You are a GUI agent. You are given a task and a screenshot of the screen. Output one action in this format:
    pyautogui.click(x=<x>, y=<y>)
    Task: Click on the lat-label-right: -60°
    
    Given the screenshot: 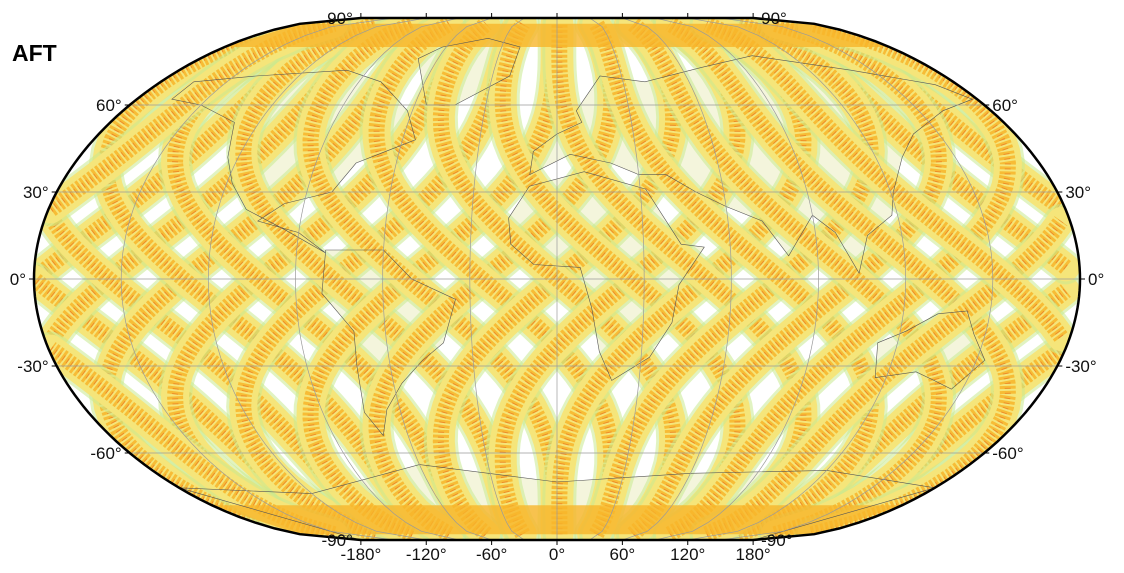 What is the action you would take?
    pyautogui.click(x=1007, y=453)
    